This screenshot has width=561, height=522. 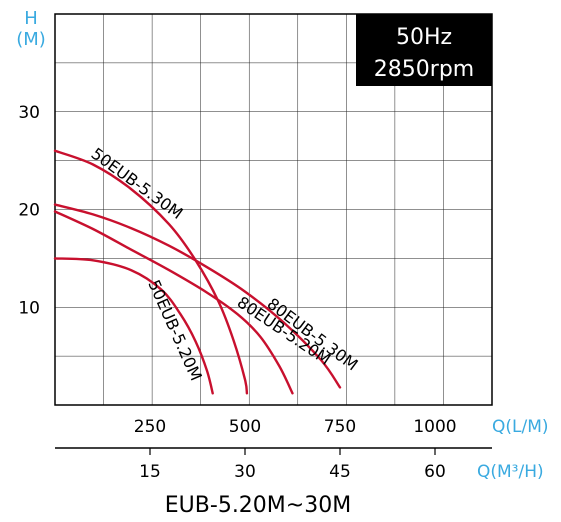 What do you see at coordinates (520, 427) in the screenshot?
I see `x-axis-label: Q(L/M)` at bounding box center [520, 427].